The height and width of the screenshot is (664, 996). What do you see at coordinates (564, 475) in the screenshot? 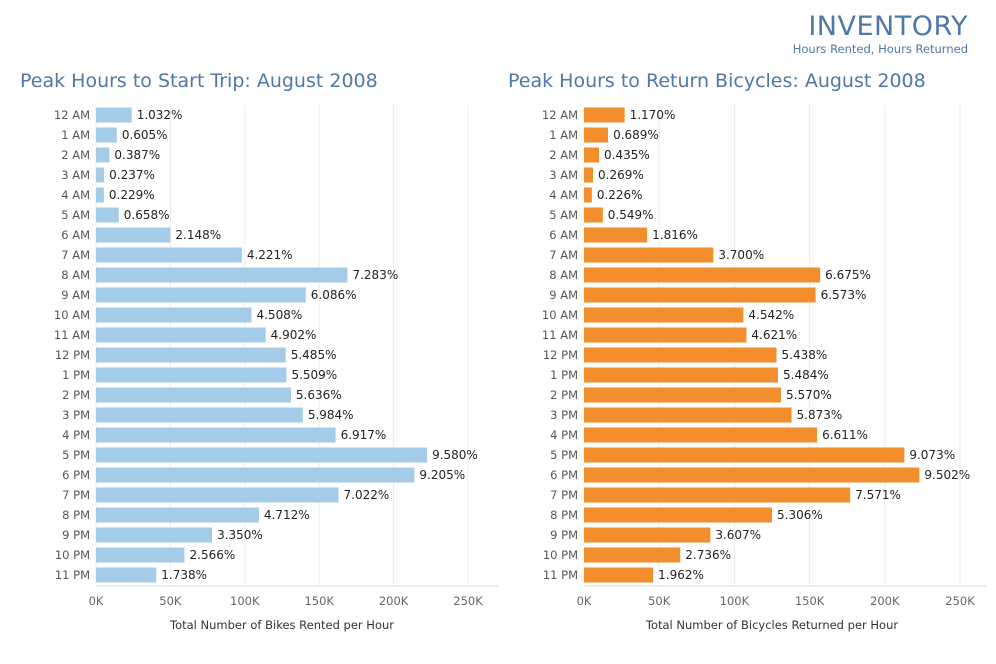
I see `returns-category-label: 6 PM` at bounding box center [564, 475].